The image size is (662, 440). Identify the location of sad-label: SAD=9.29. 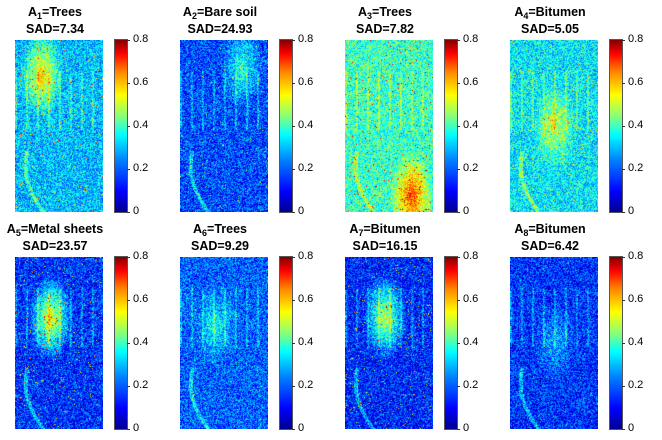
(220, 246).